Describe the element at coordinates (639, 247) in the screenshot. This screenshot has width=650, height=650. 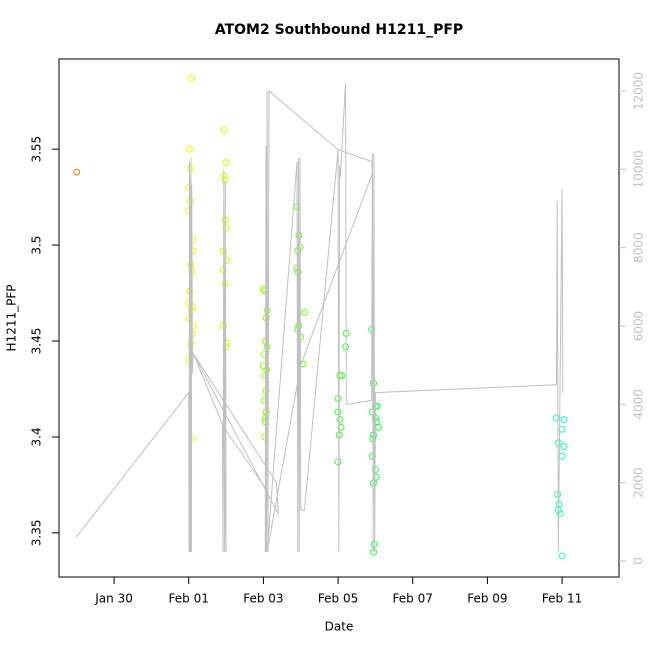
I see `y2-tick-label: 8000` at that location.